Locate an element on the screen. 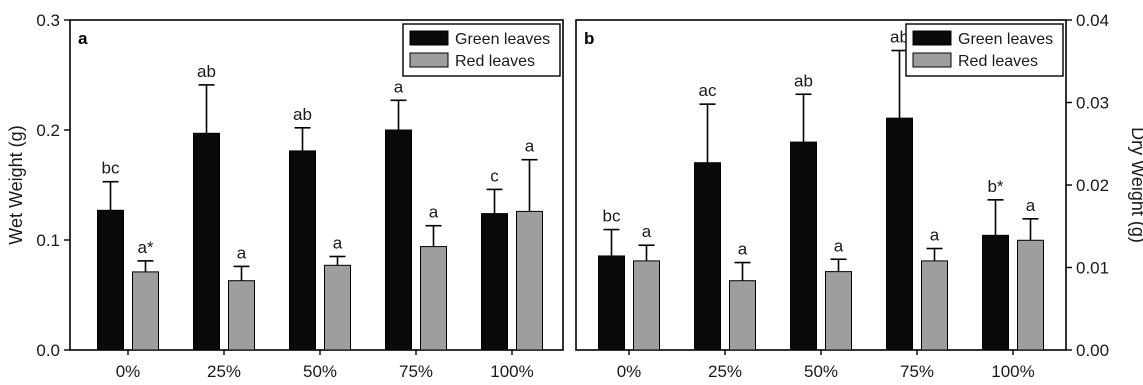  y-tick-label: 0.3 is located at coordinates (48, 20).